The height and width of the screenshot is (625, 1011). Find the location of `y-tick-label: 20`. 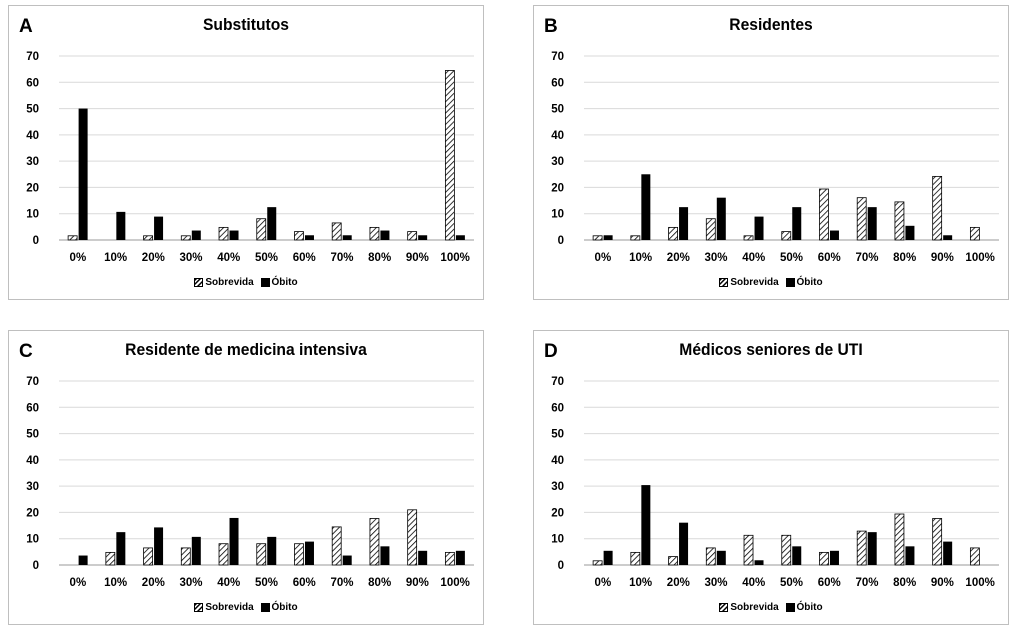

y-tick-label: 20 is located at coordinates (557, 513).